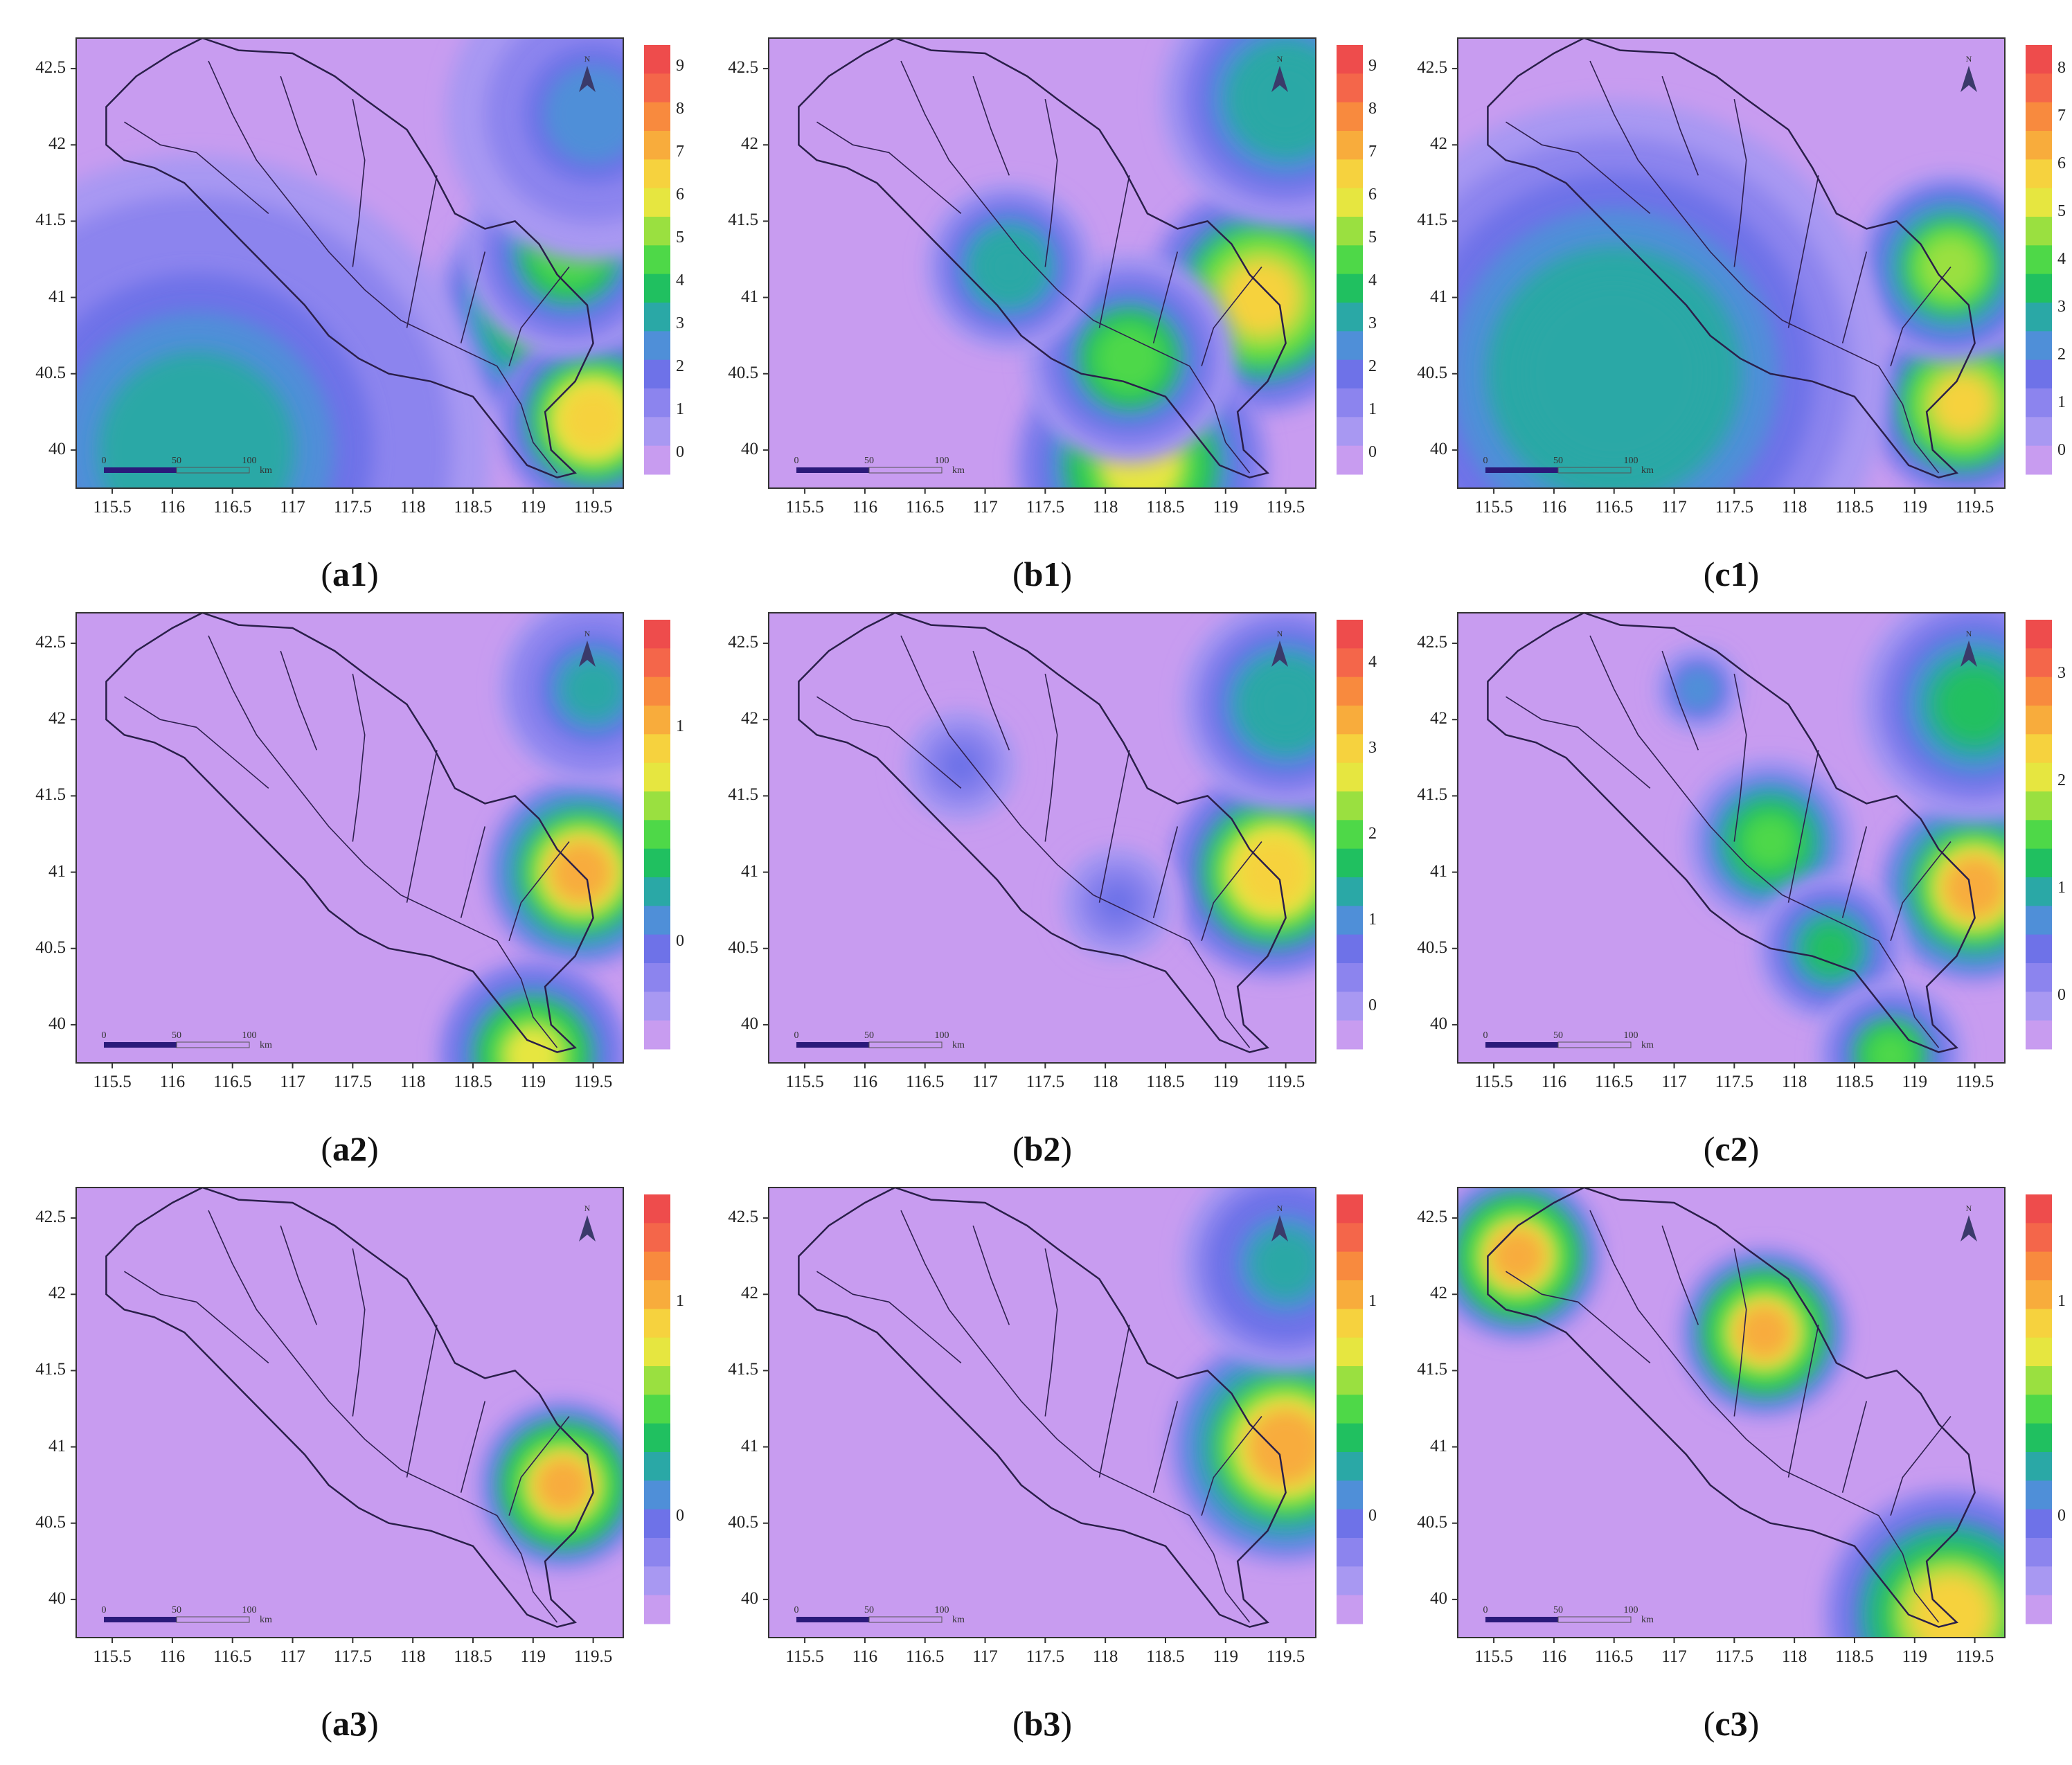 The image size is (2072, 1765). I want to click on panel-caption-label: b3, so click(1042, 1723).